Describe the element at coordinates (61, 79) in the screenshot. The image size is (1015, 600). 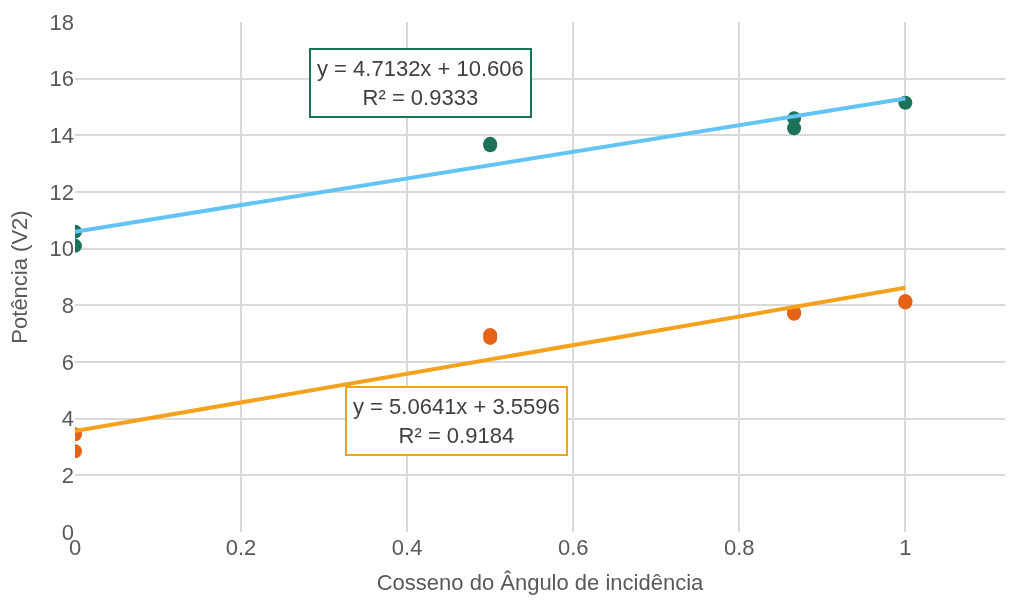
I see `y-tick-label: 16` at that location.